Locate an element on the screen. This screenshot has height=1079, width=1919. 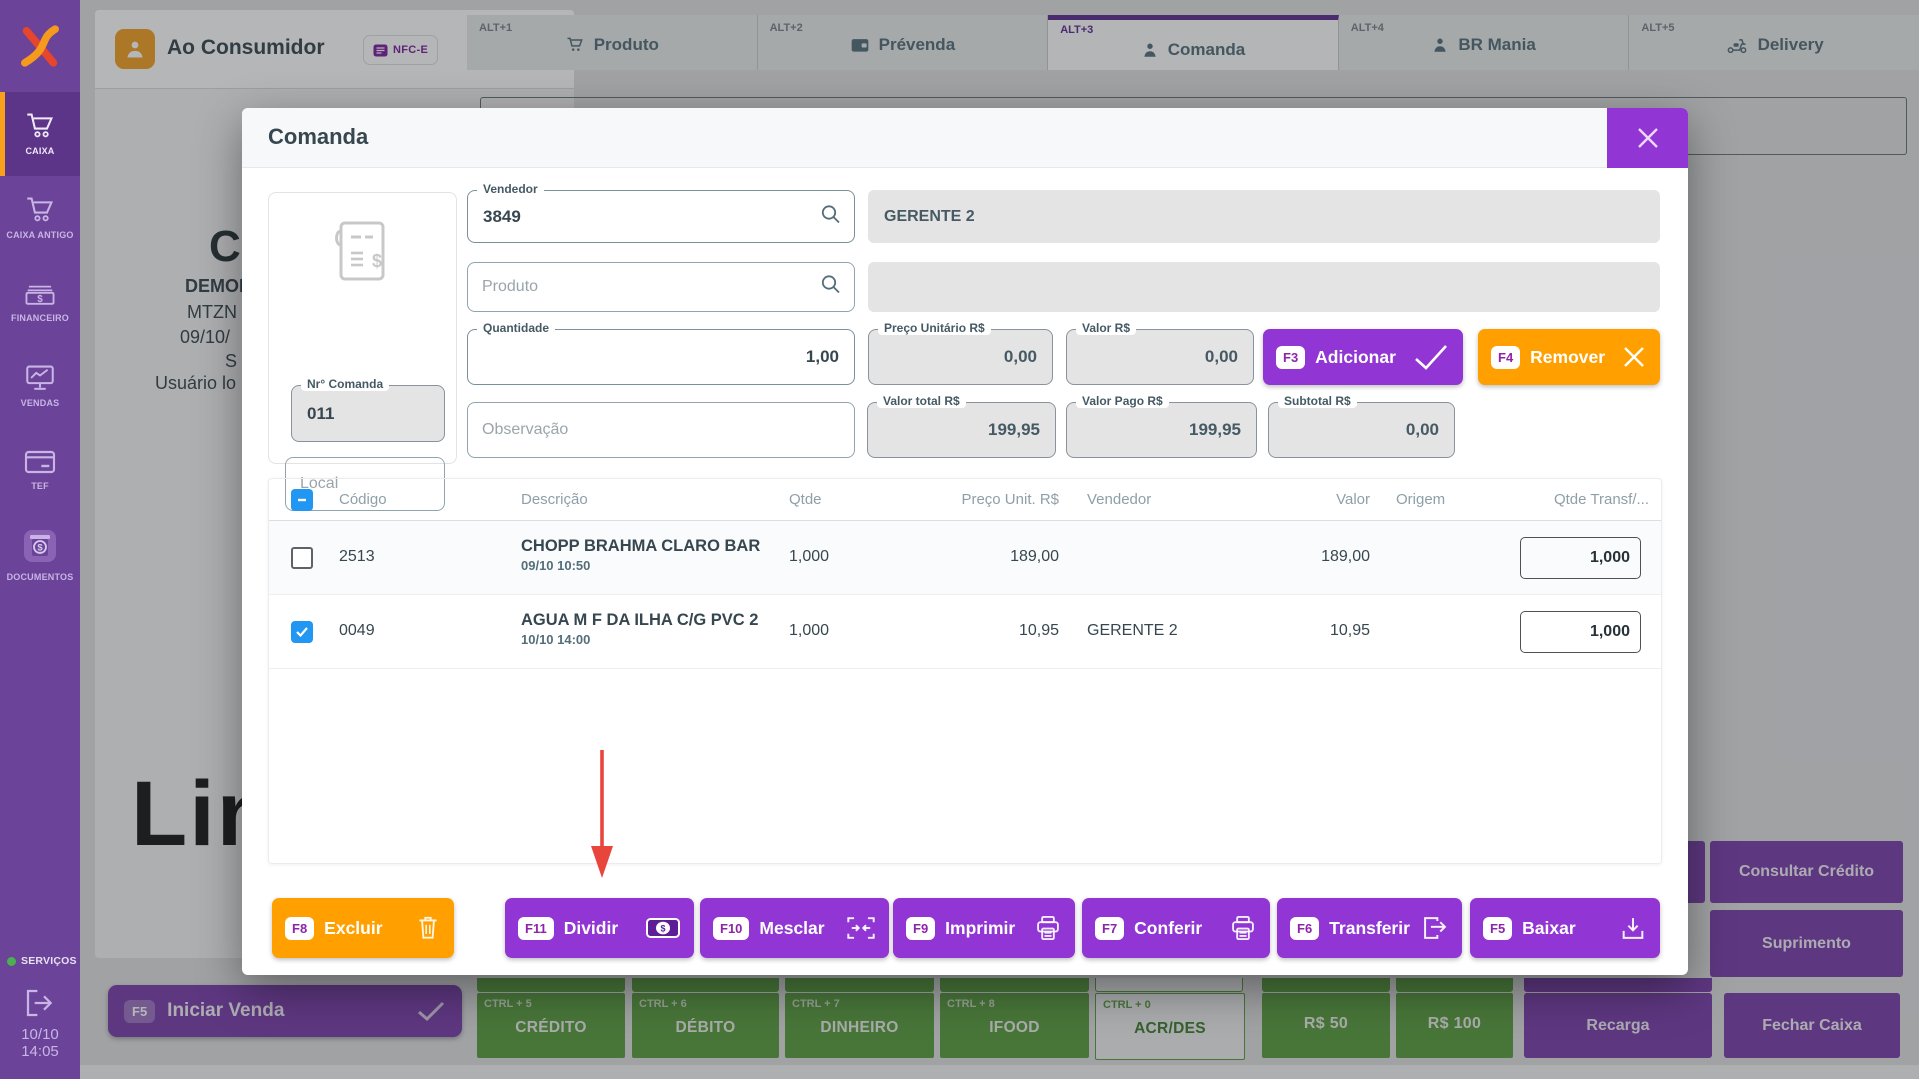
select-all-checkbox is located at coordinates (302, 500).